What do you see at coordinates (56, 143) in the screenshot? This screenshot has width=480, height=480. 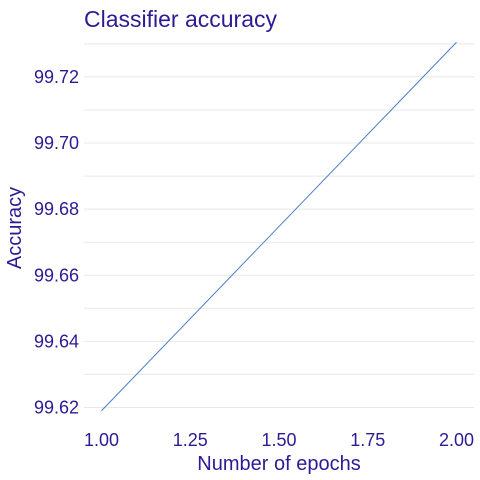 I see `y-tick-label: 99.70` at bounding box center [56, 143].